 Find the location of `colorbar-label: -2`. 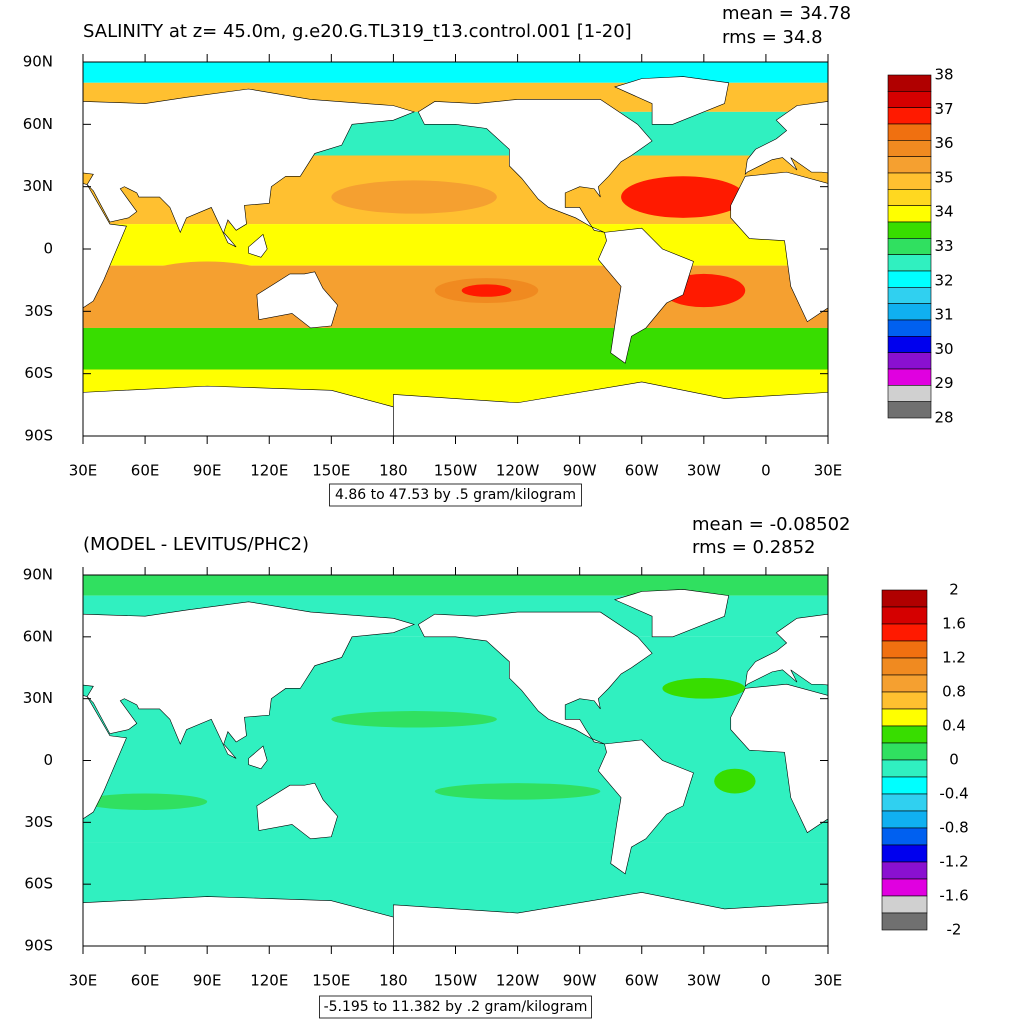

colorbar-label: -2 is located at coordinates (954, 930).